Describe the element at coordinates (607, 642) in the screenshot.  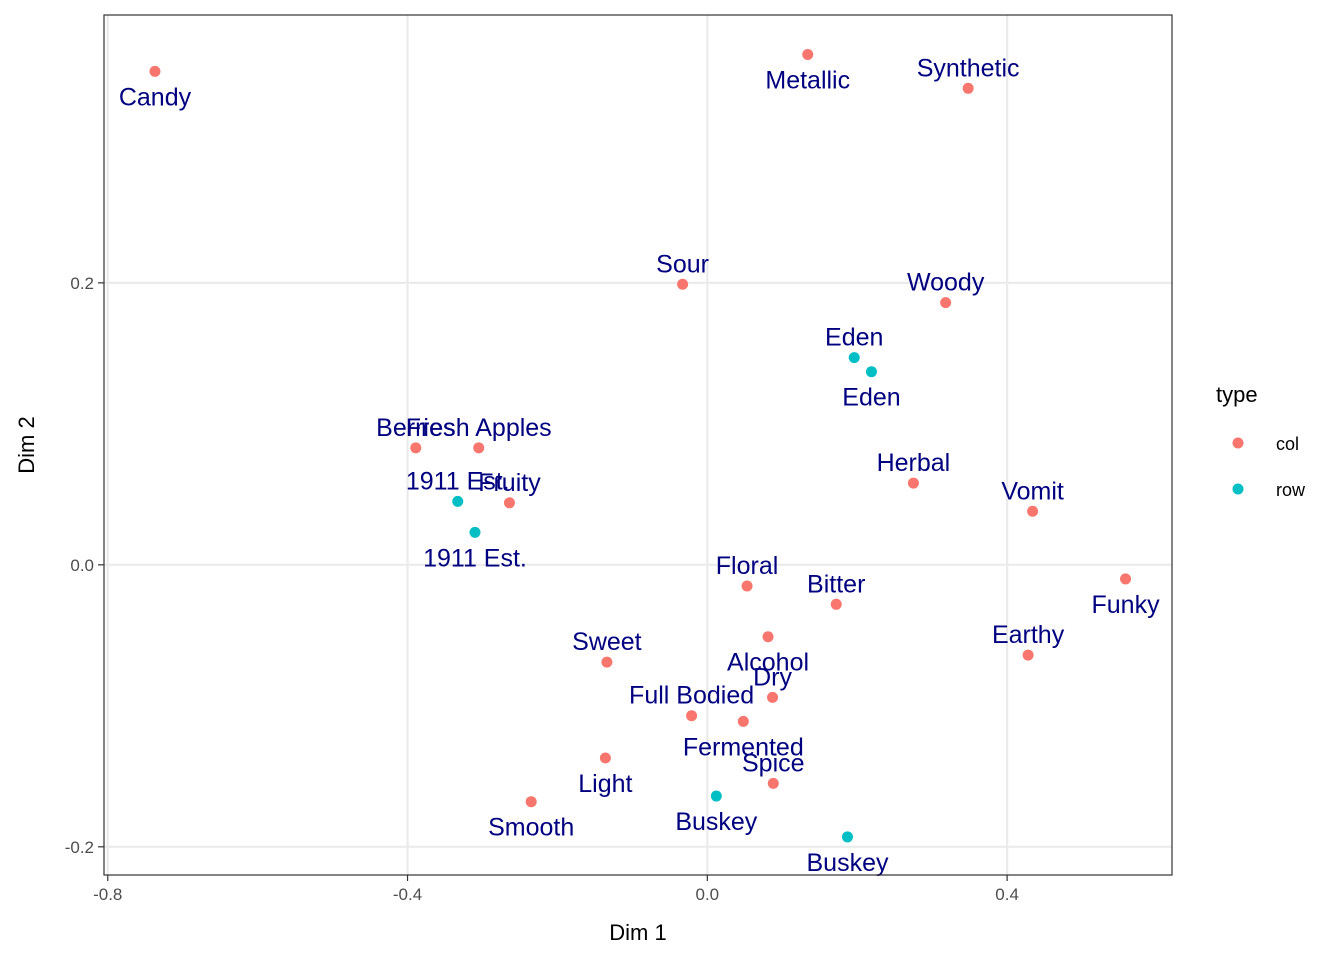
I see `data-label: Sweet` at that location.